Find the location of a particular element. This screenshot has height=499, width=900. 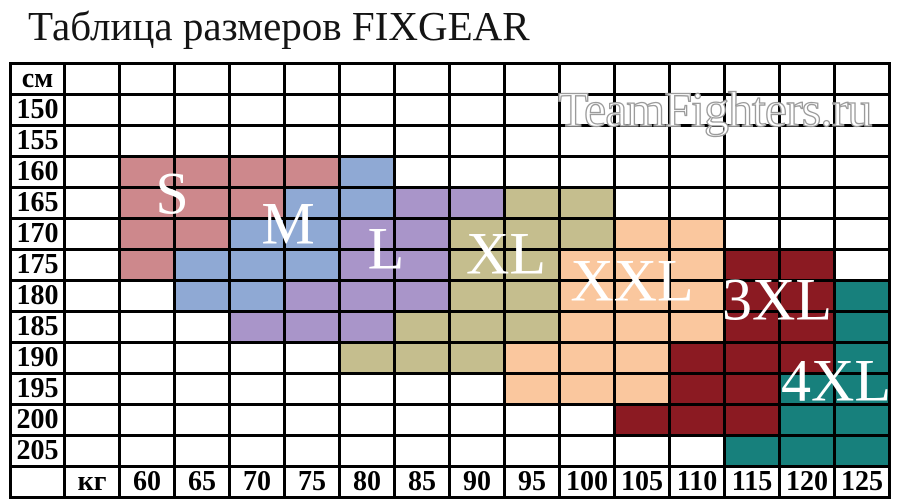

height-row-175: 175 is located at coordinates (450, 265).